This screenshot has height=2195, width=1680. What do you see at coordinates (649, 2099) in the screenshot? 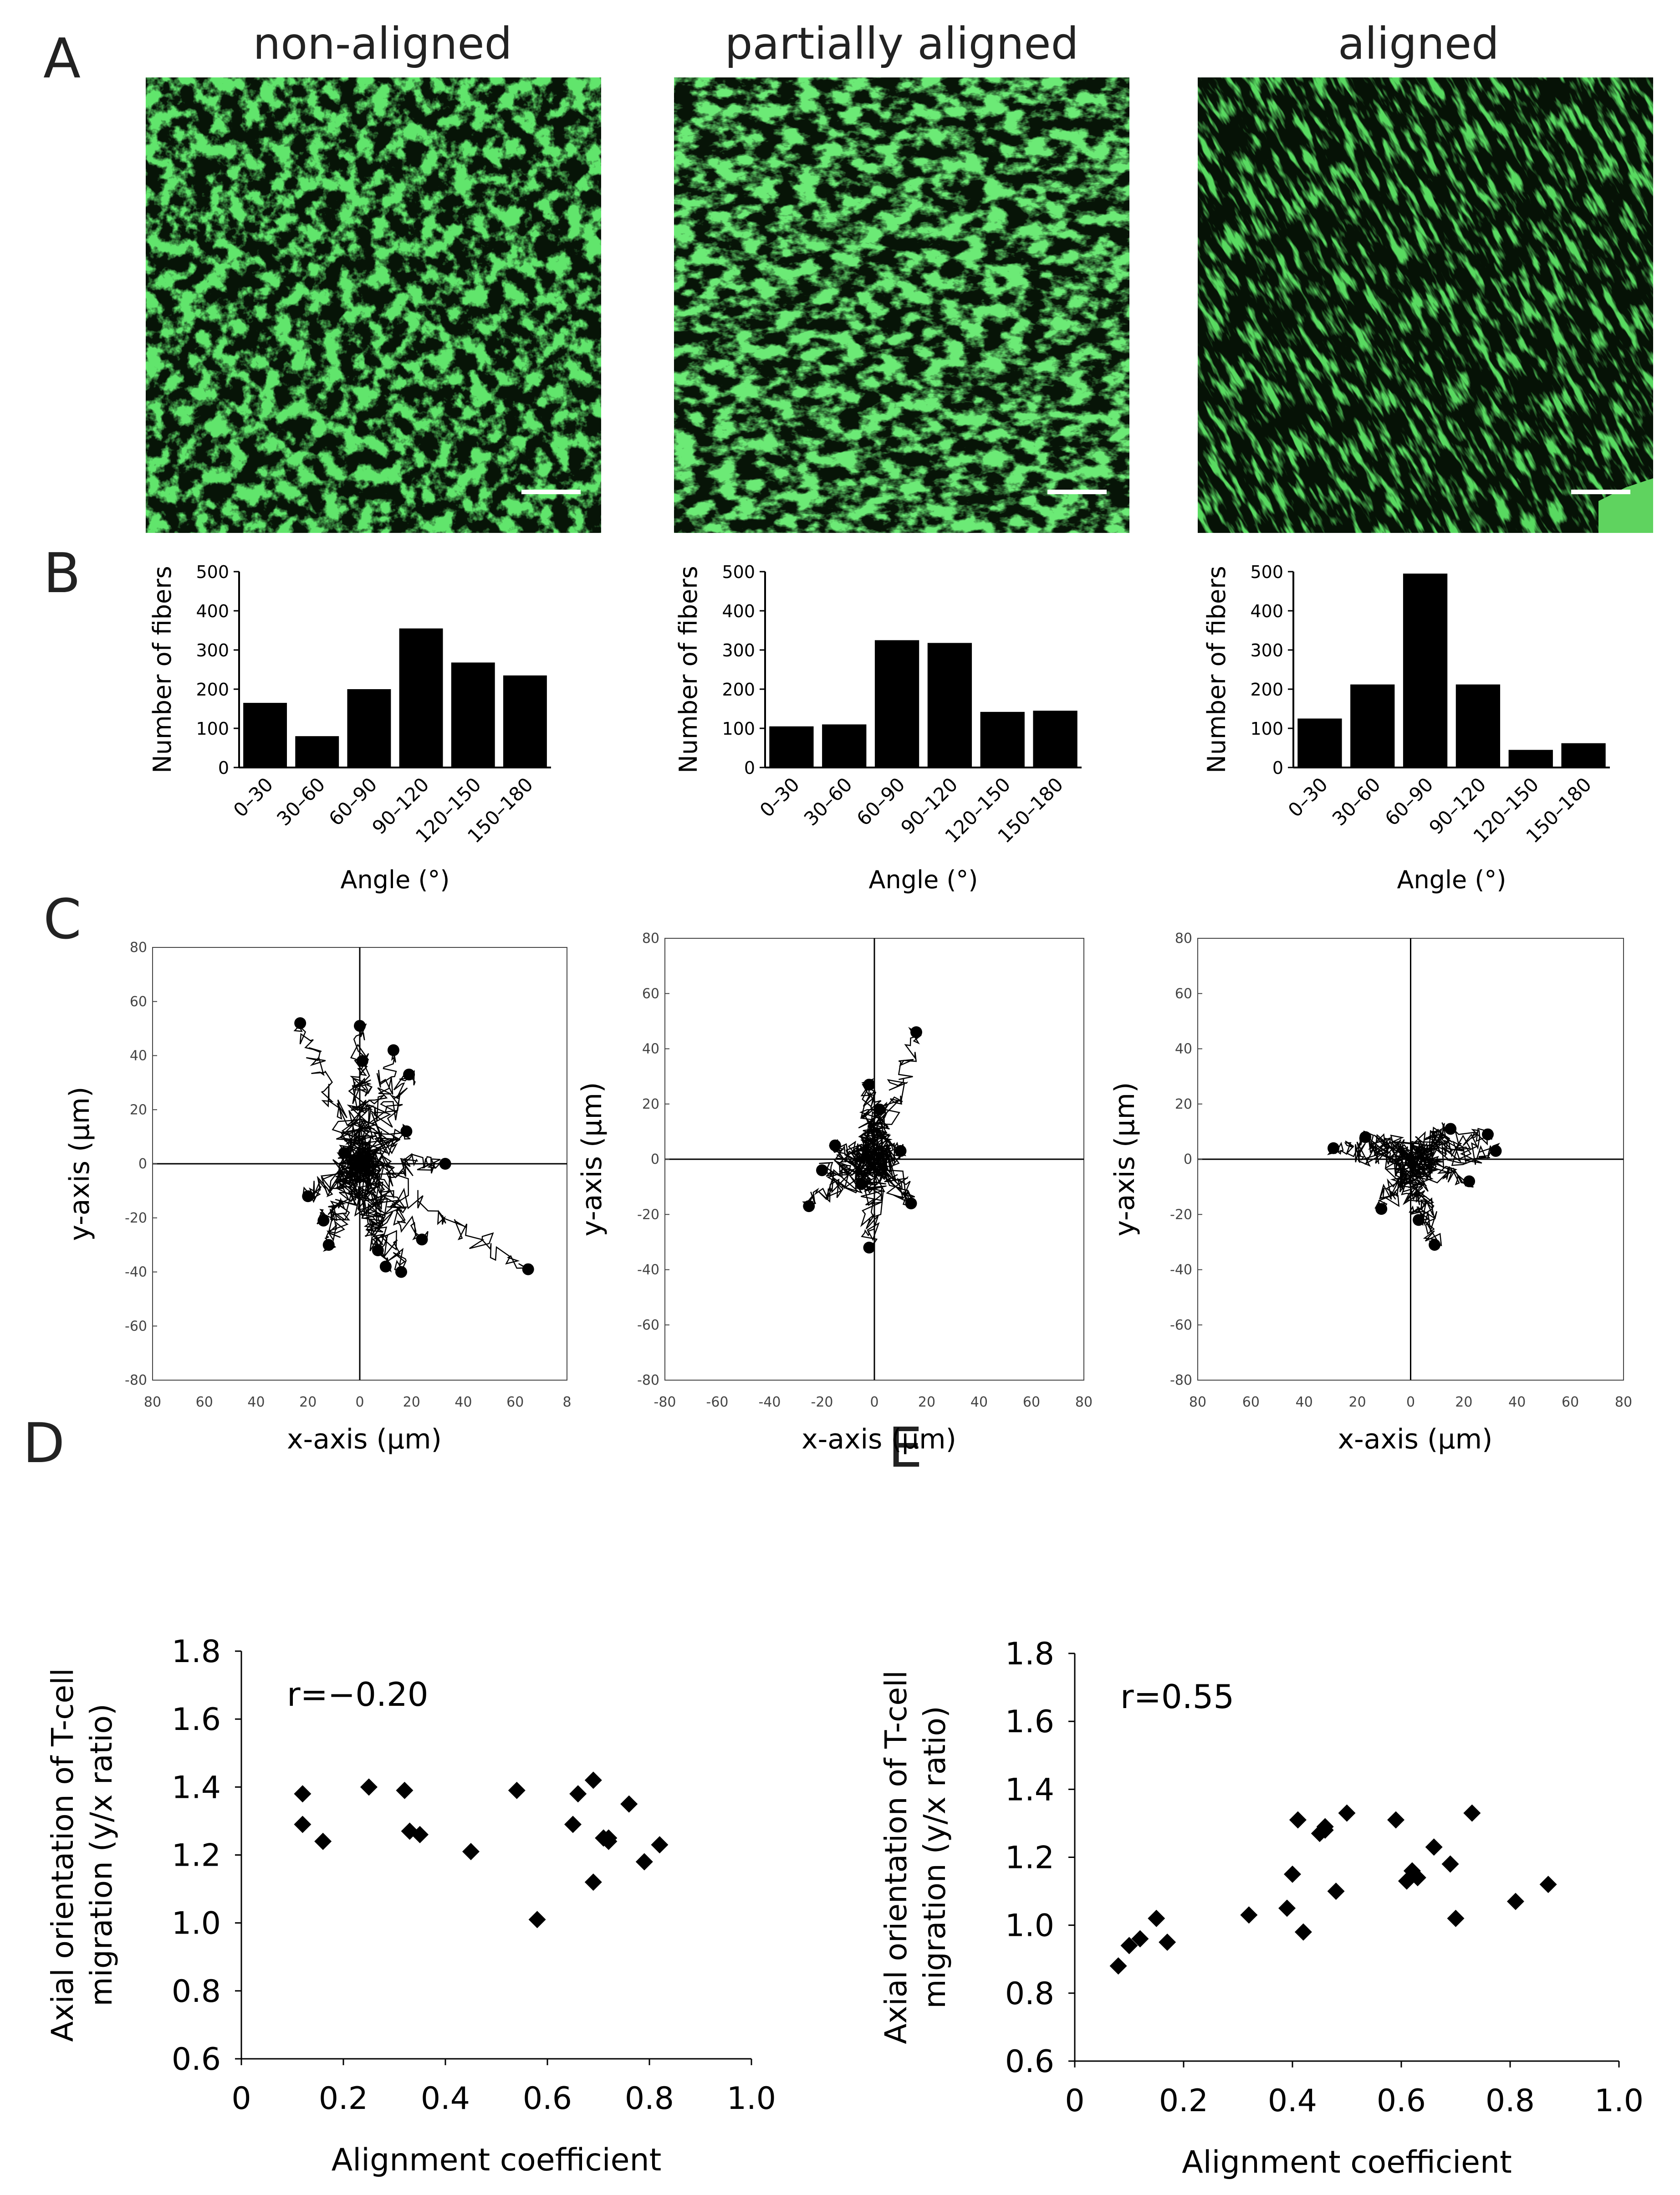
I see `x-tick-label: 0.8` at bounding box center [649, 2099].